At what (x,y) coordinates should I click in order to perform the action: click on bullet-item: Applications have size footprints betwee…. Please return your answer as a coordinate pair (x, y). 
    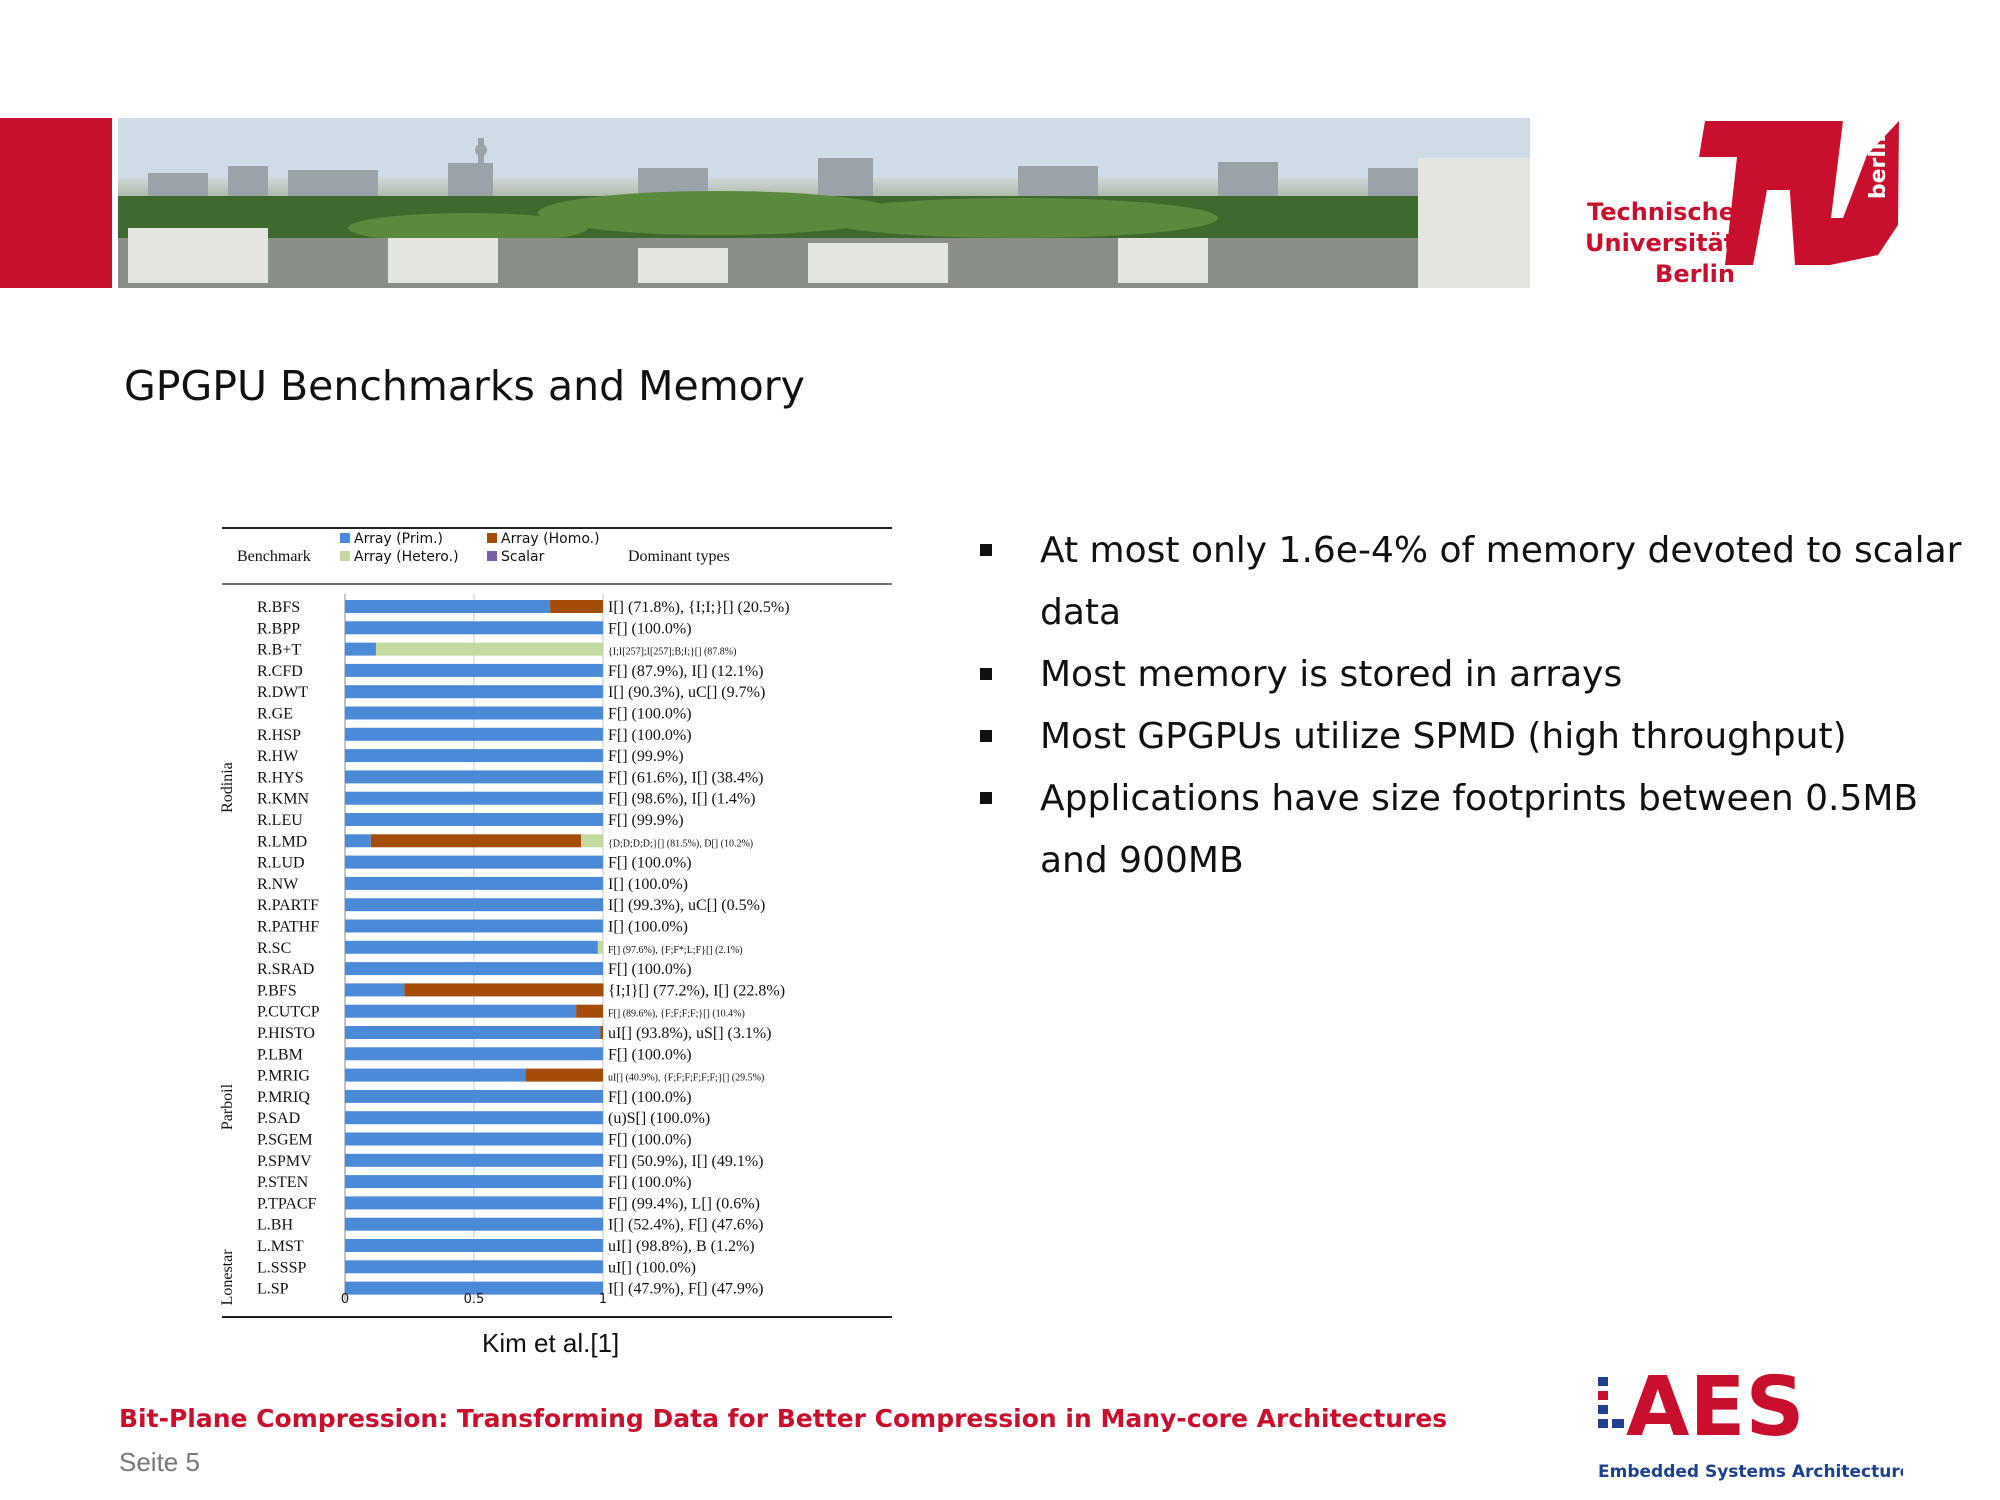
    Looking at the image, I should click on (1475, 830).